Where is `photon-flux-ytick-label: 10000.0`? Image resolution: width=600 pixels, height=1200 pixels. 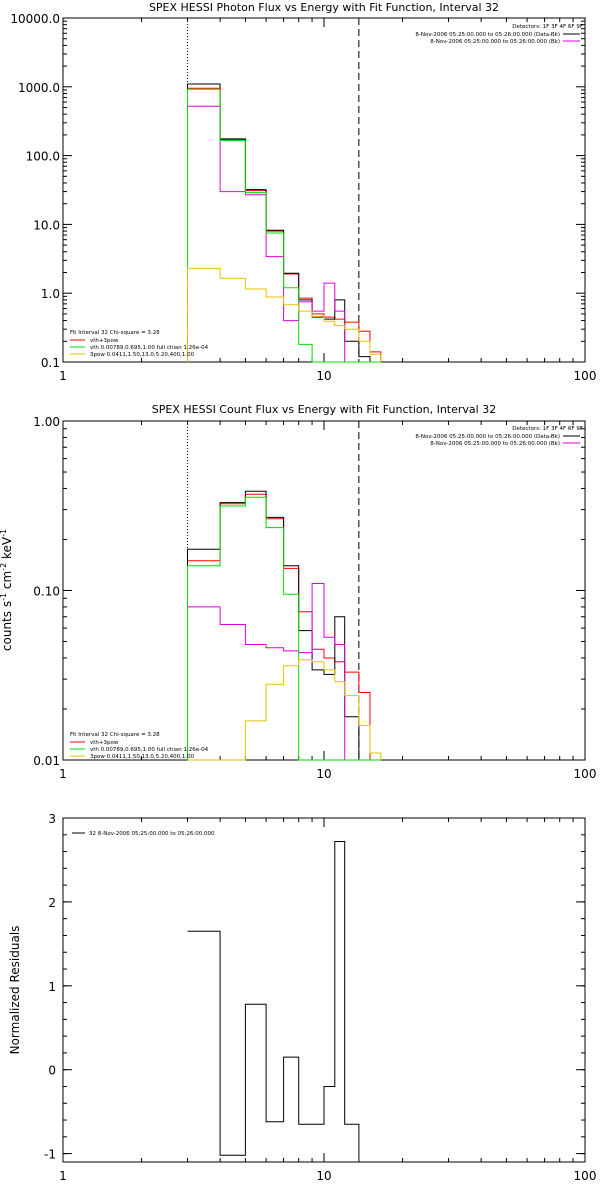 photon-flux-ytick-label: 10000.0 is located at coordinates (35, 19).